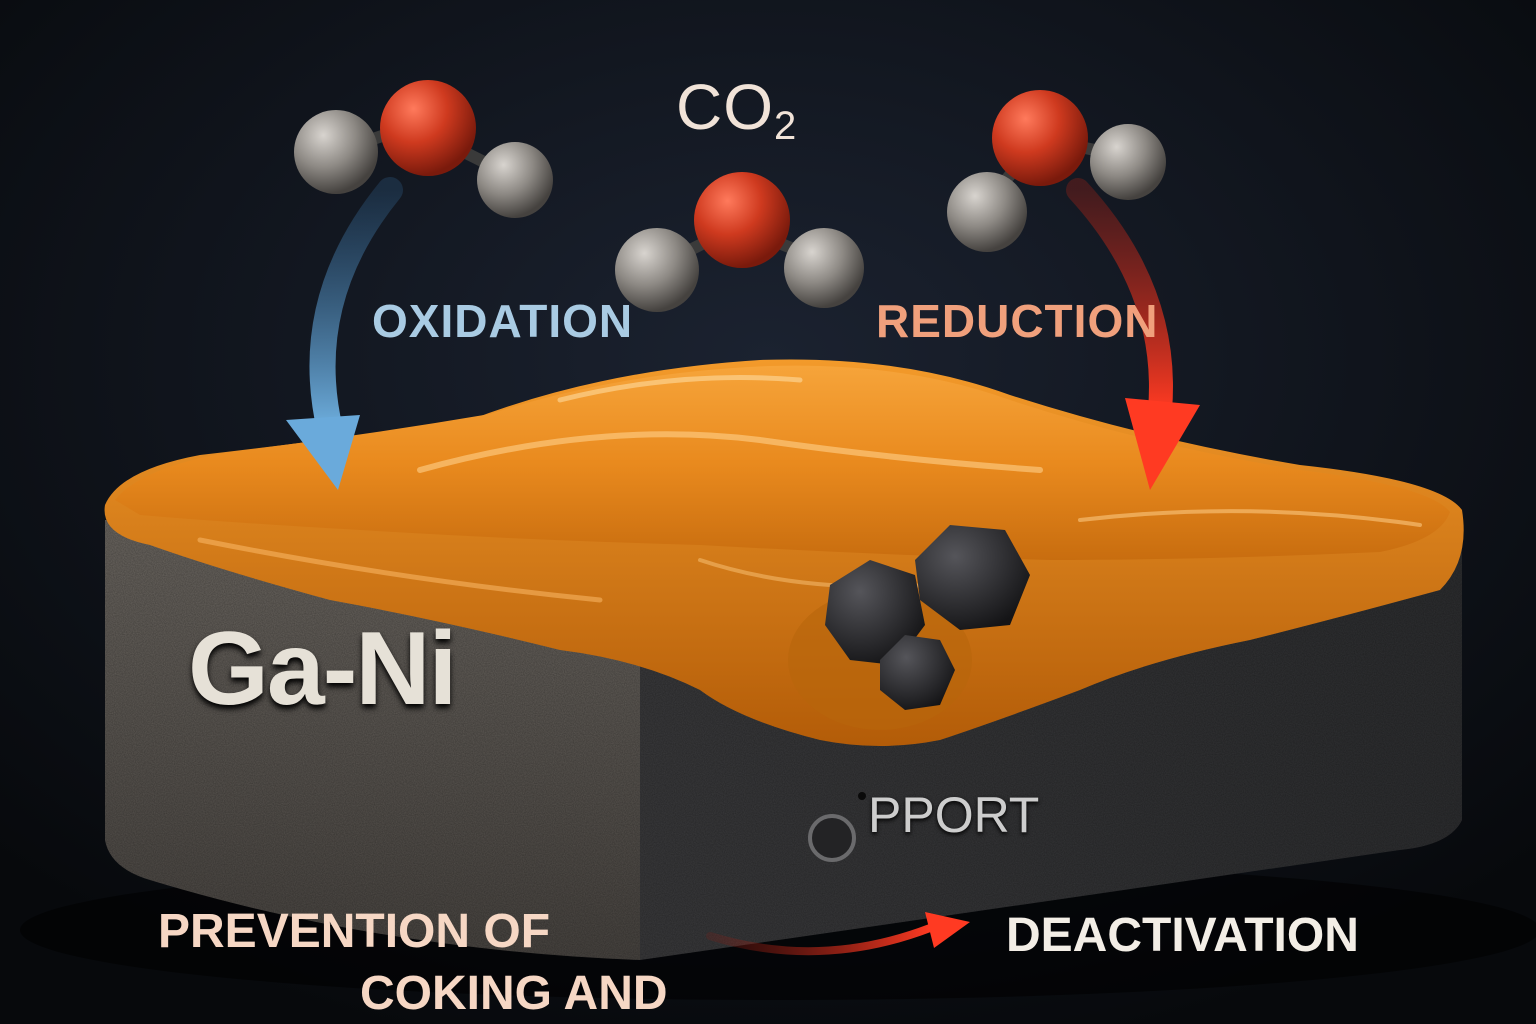  I want to click on alloy-label: Ga-Ni, so click(322, 669).